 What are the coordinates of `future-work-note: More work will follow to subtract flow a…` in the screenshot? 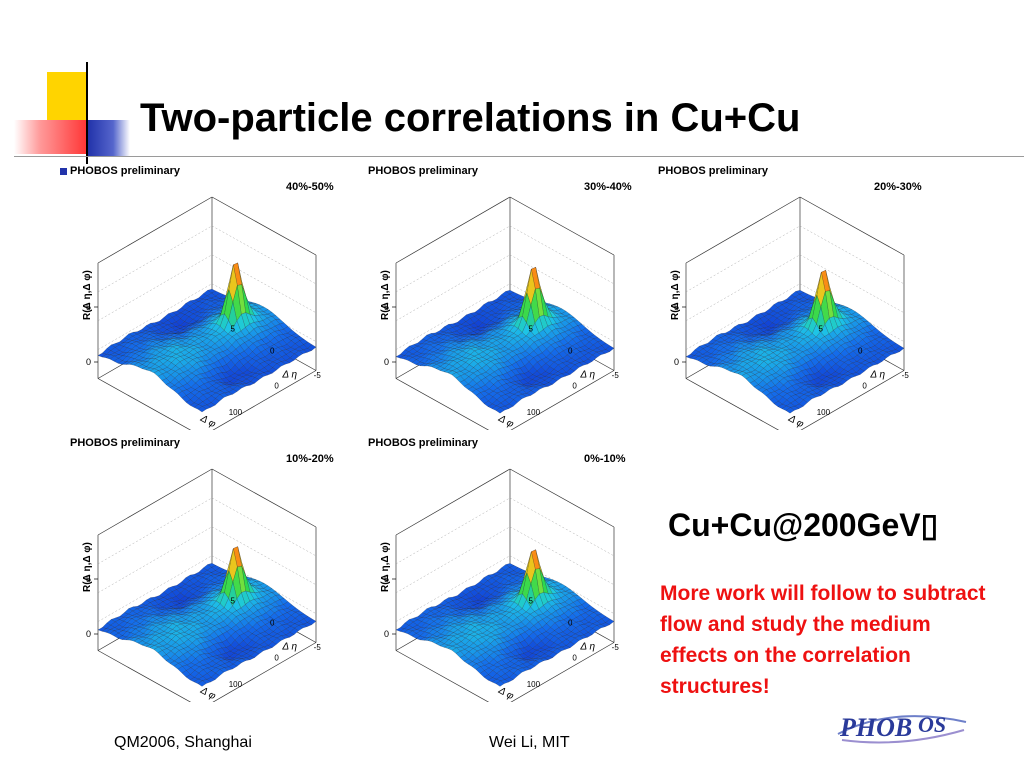 It's located at (823, 640).